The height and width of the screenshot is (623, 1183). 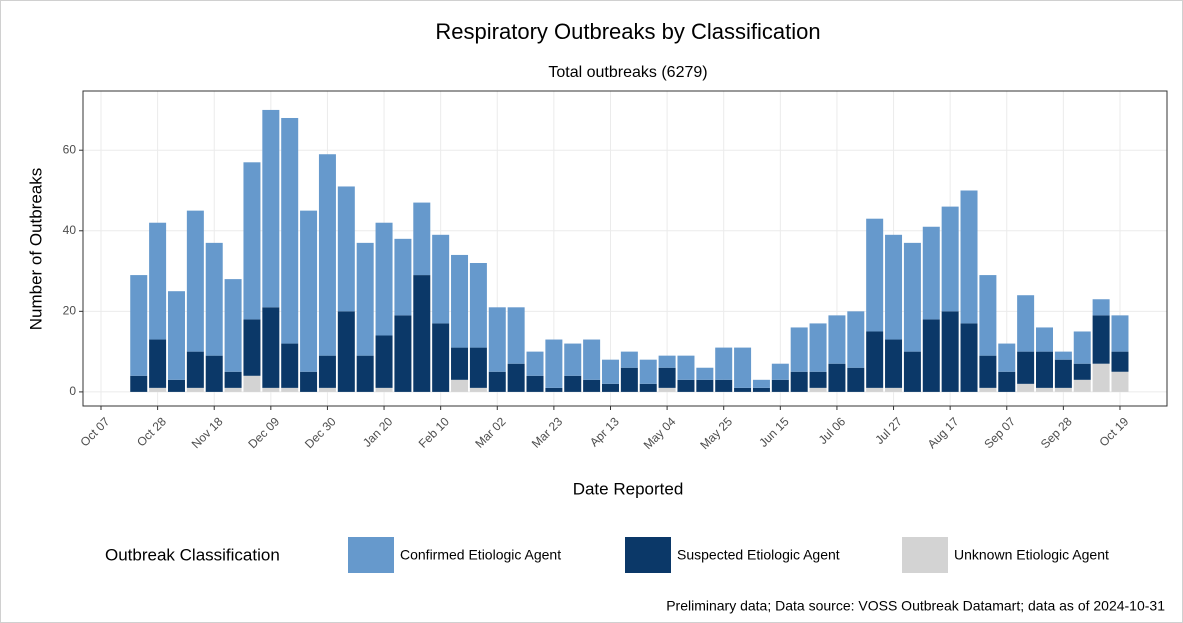 I want to click on legend-label: Suspected Etiologic Agent, so click(x=758, y=555).